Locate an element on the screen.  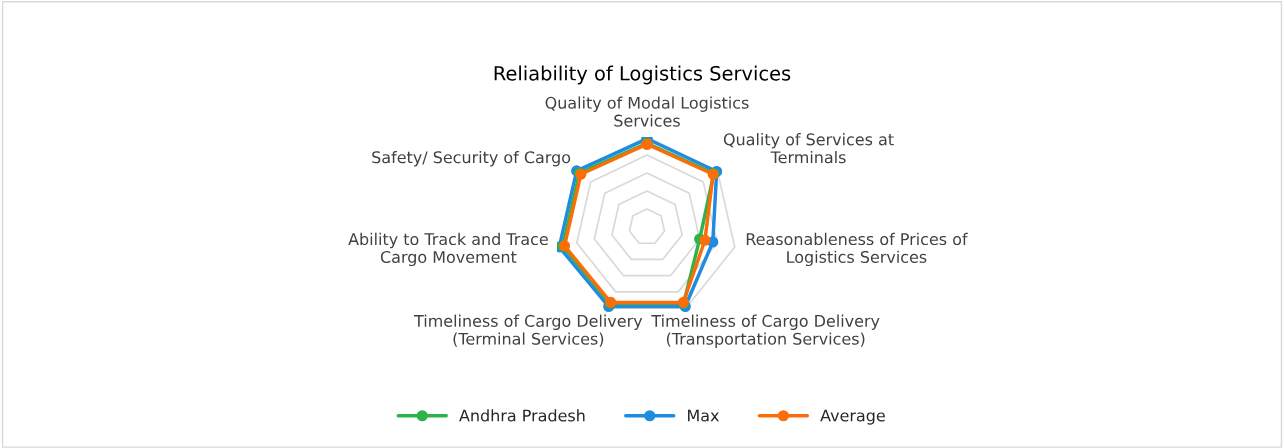
spoke-label: Timeliness of Cargo Delivery (Terminal Services) is located at coordinates (528, 330).